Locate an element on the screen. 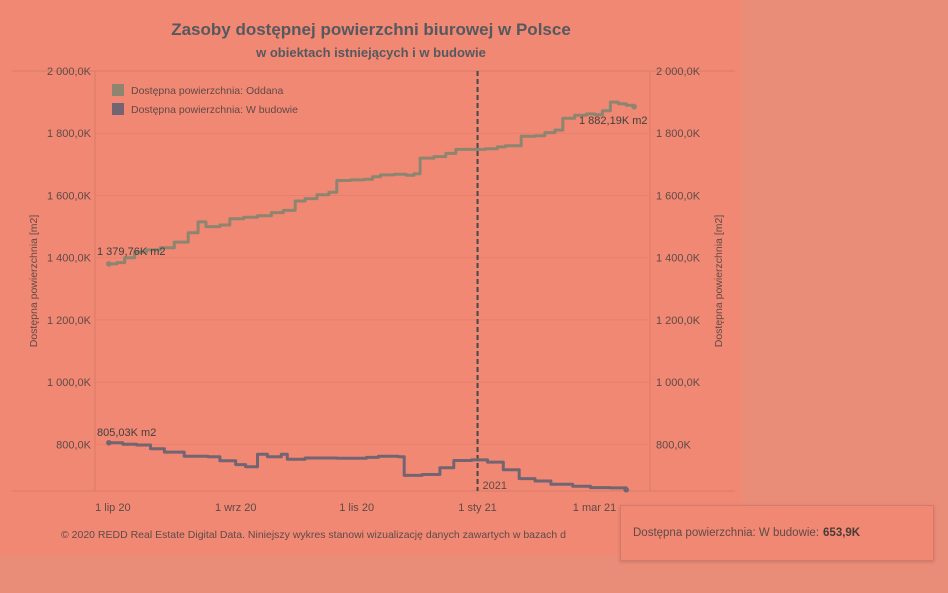 The width and height of the screenshot is (948, 593). y-tick-label-right: 1 000,0K is located at coordinates (678, 383).